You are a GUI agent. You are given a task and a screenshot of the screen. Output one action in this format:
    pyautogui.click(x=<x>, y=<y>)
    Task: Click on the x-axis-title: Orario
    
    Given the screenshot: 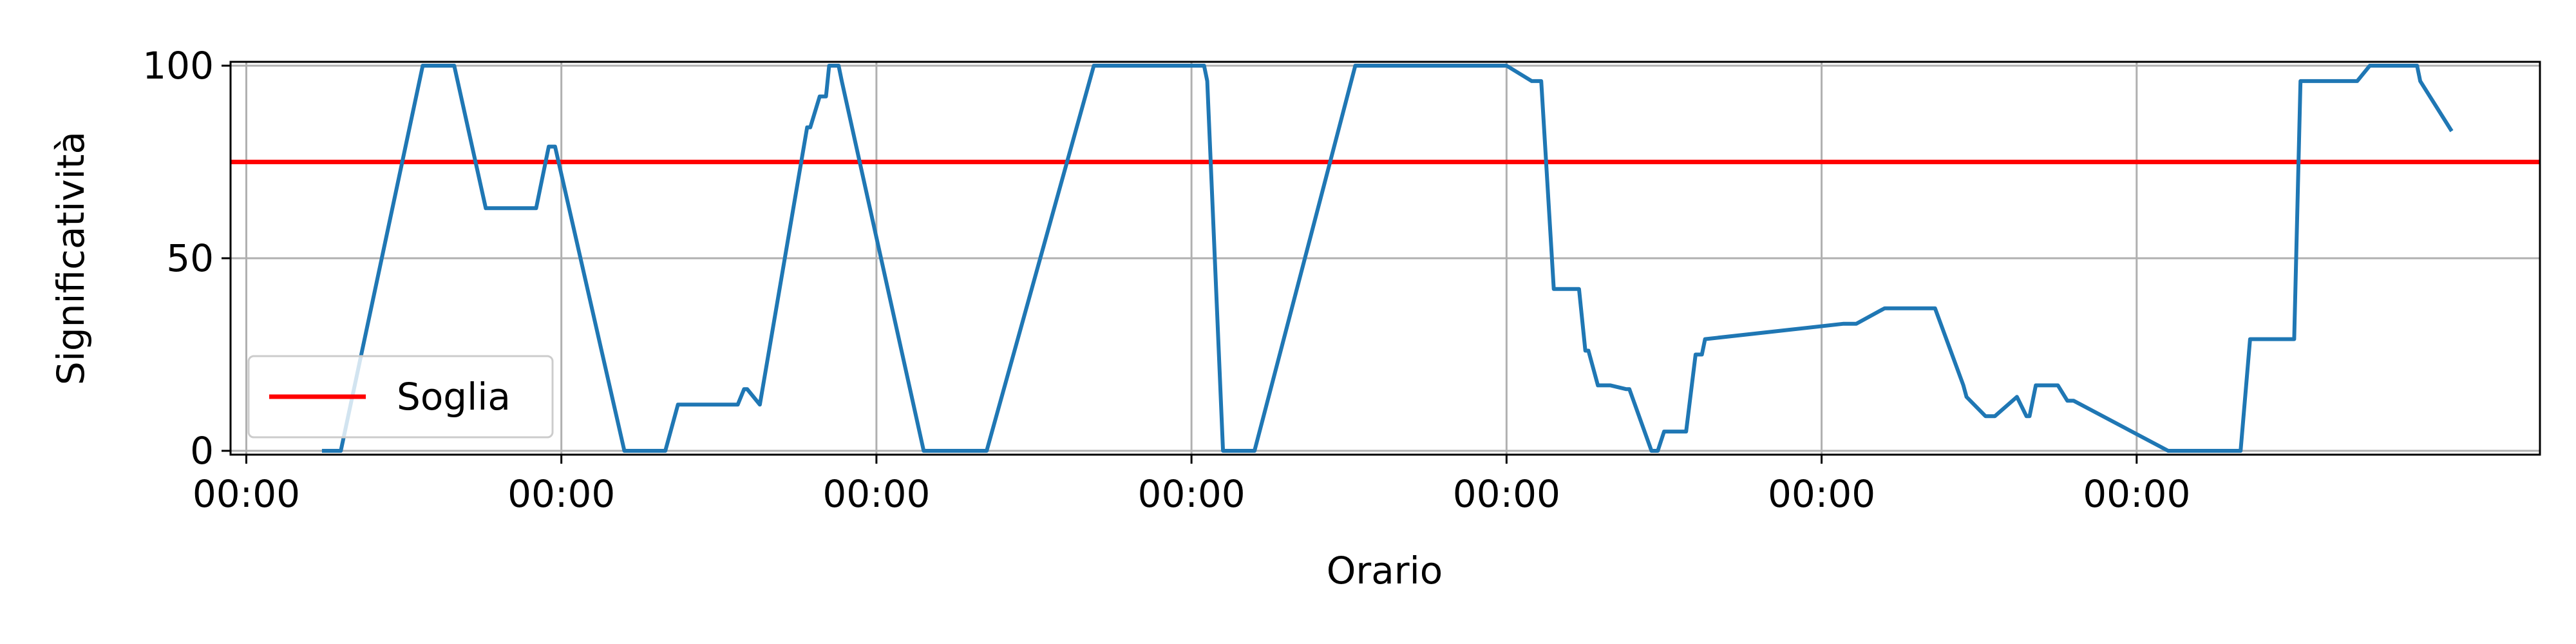 What is the action you would take?
    pyautogui.click(x=1385, y=570)
    